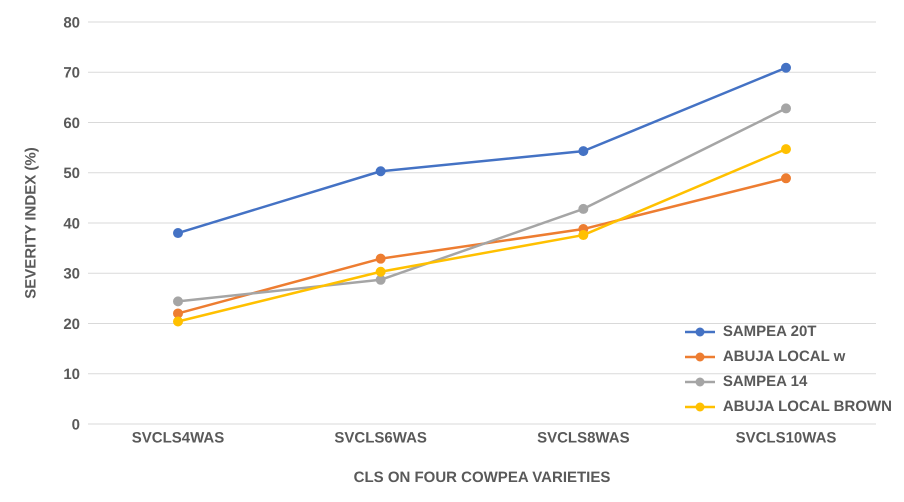 This screenshot has height=502, width=904. What do you see at coordinates (31, 223) in the screenshot?
I see `y-axis-title: SEVERITY INDEX (%)` at bounding box center [31, 223].